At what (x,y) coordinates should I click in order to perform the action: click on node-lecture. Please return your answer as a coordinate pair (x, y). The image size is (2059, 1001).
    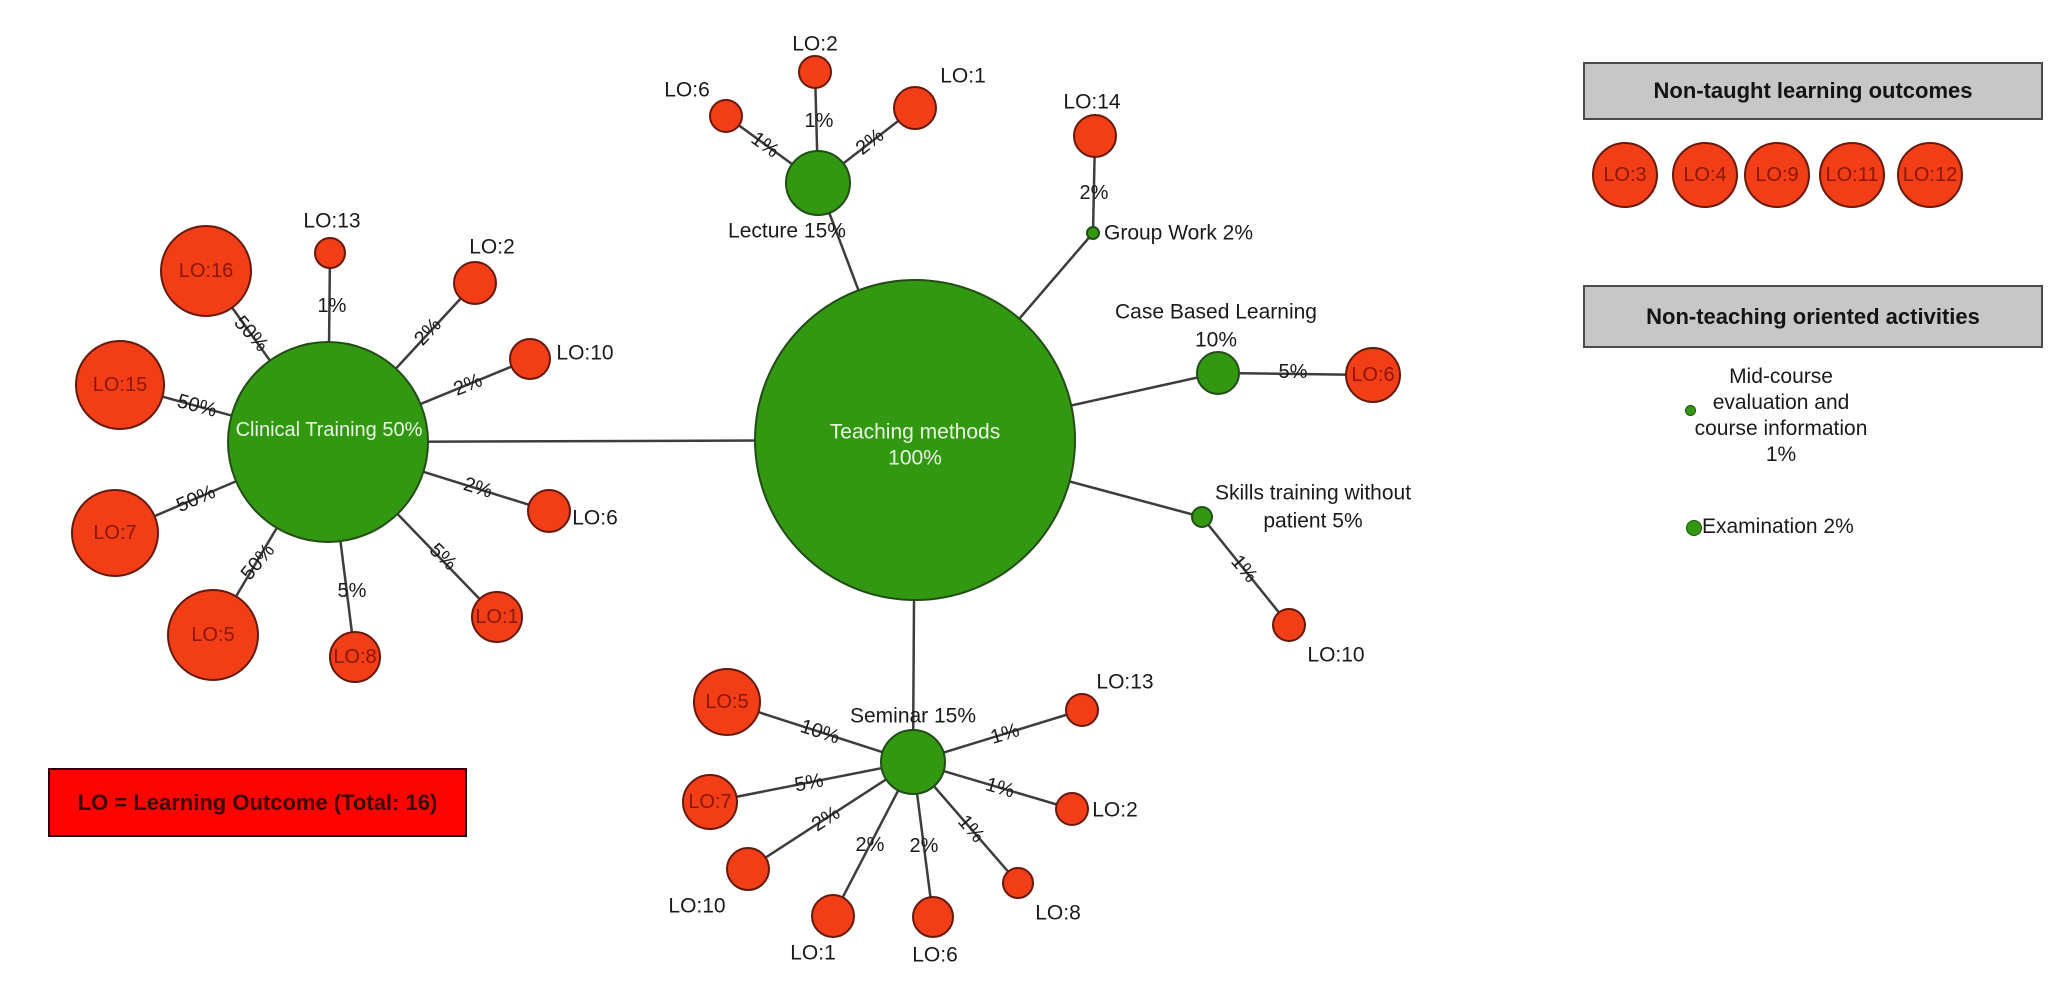
    Looking at the image, I should click on (818, 183).